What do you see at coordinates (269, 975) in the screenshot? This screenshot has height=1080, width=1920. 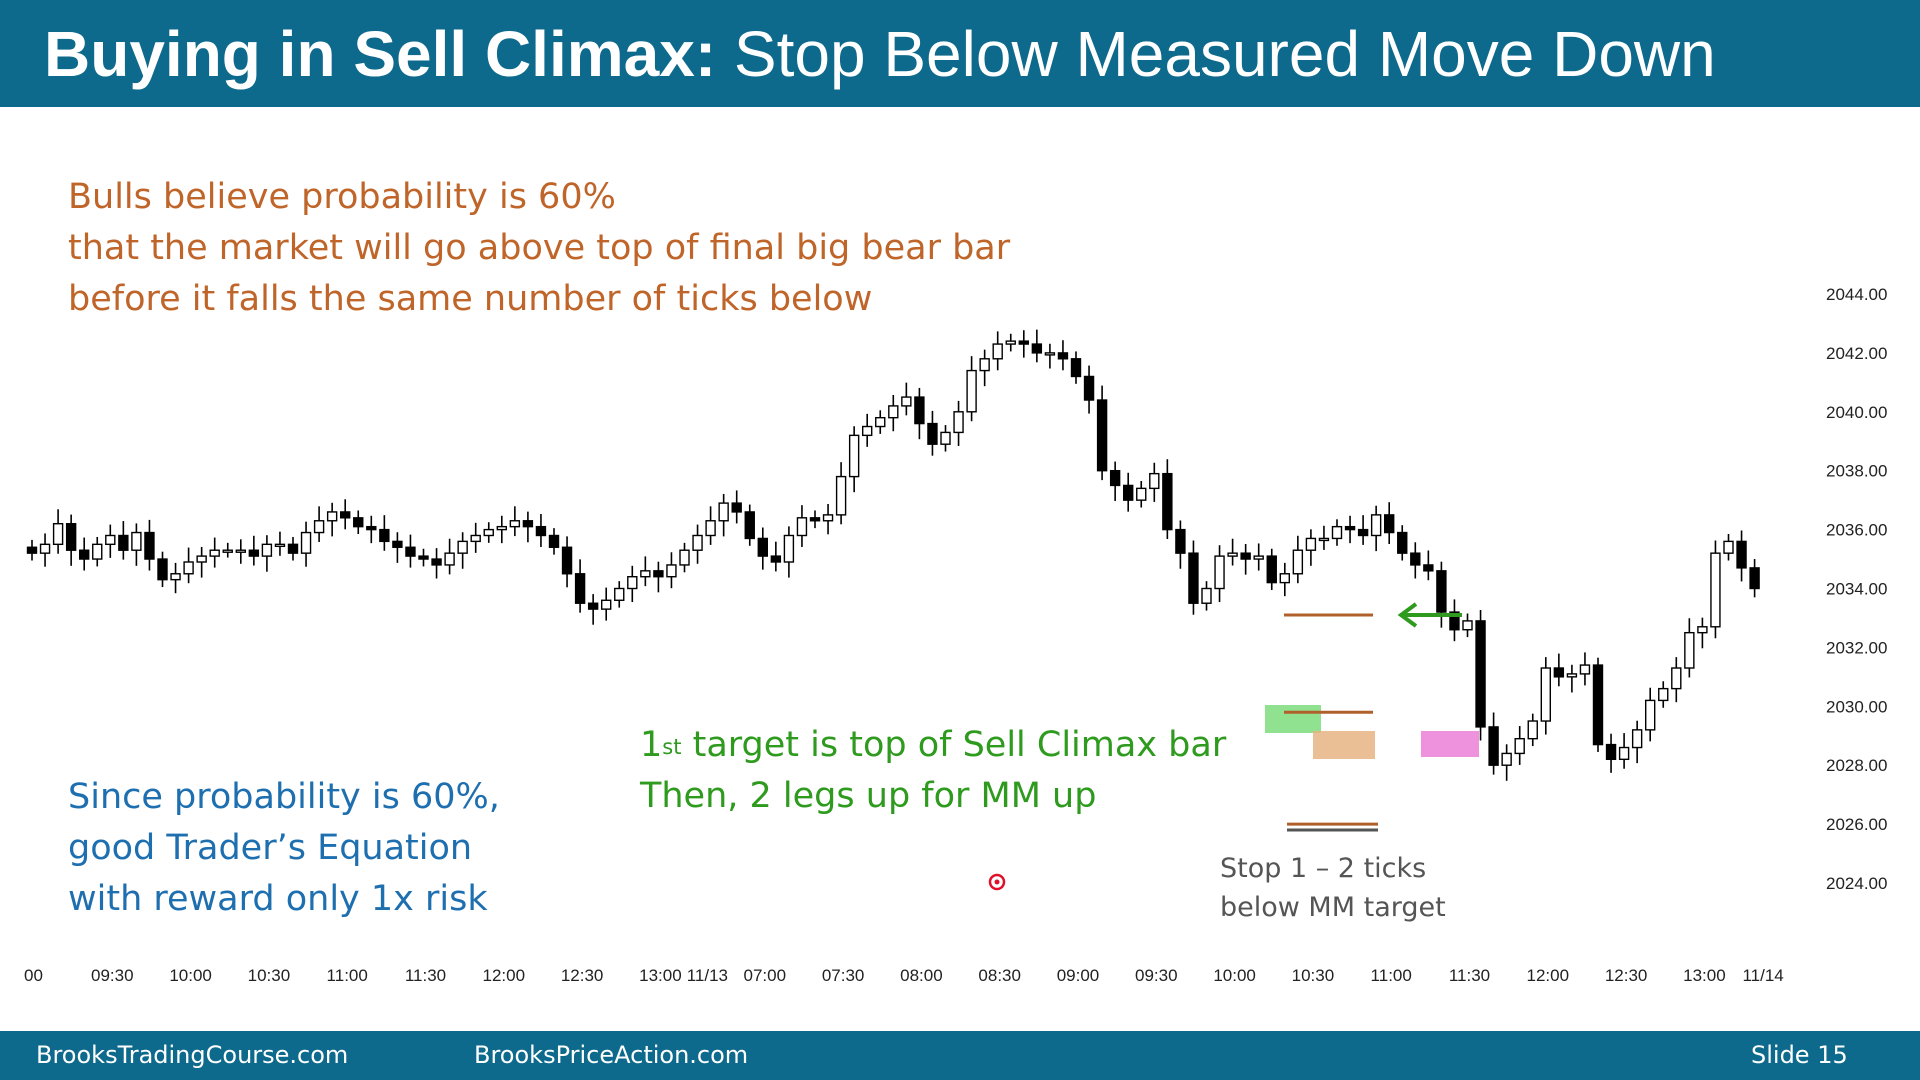 I see `x-tick-label: 10:30` at bounding box center [269, 975].